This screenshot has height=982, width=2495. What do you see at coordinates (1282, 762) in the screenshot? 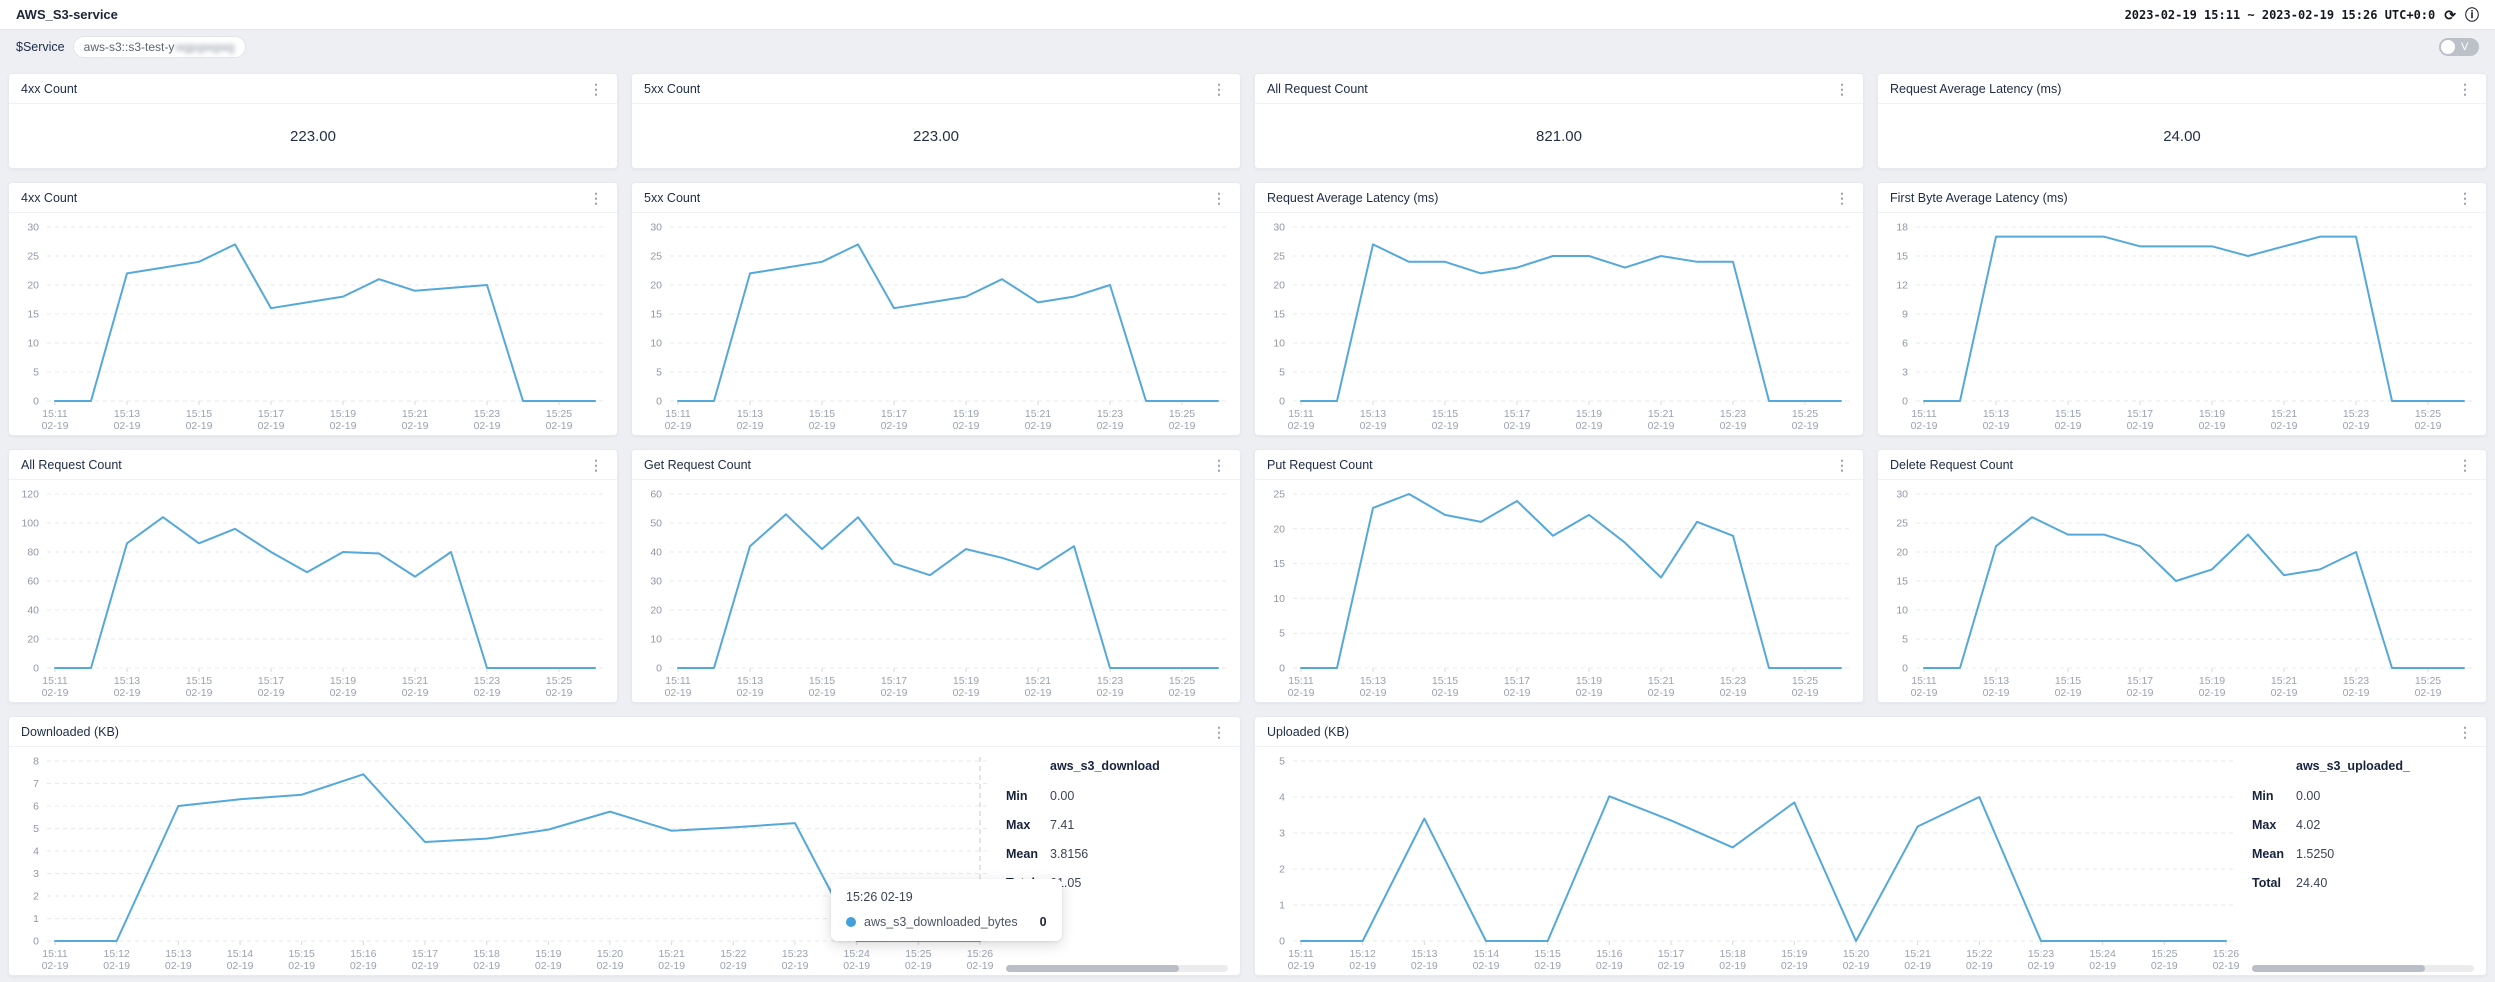
I see `svg-text: 5` at bounding box center [1282, 762].